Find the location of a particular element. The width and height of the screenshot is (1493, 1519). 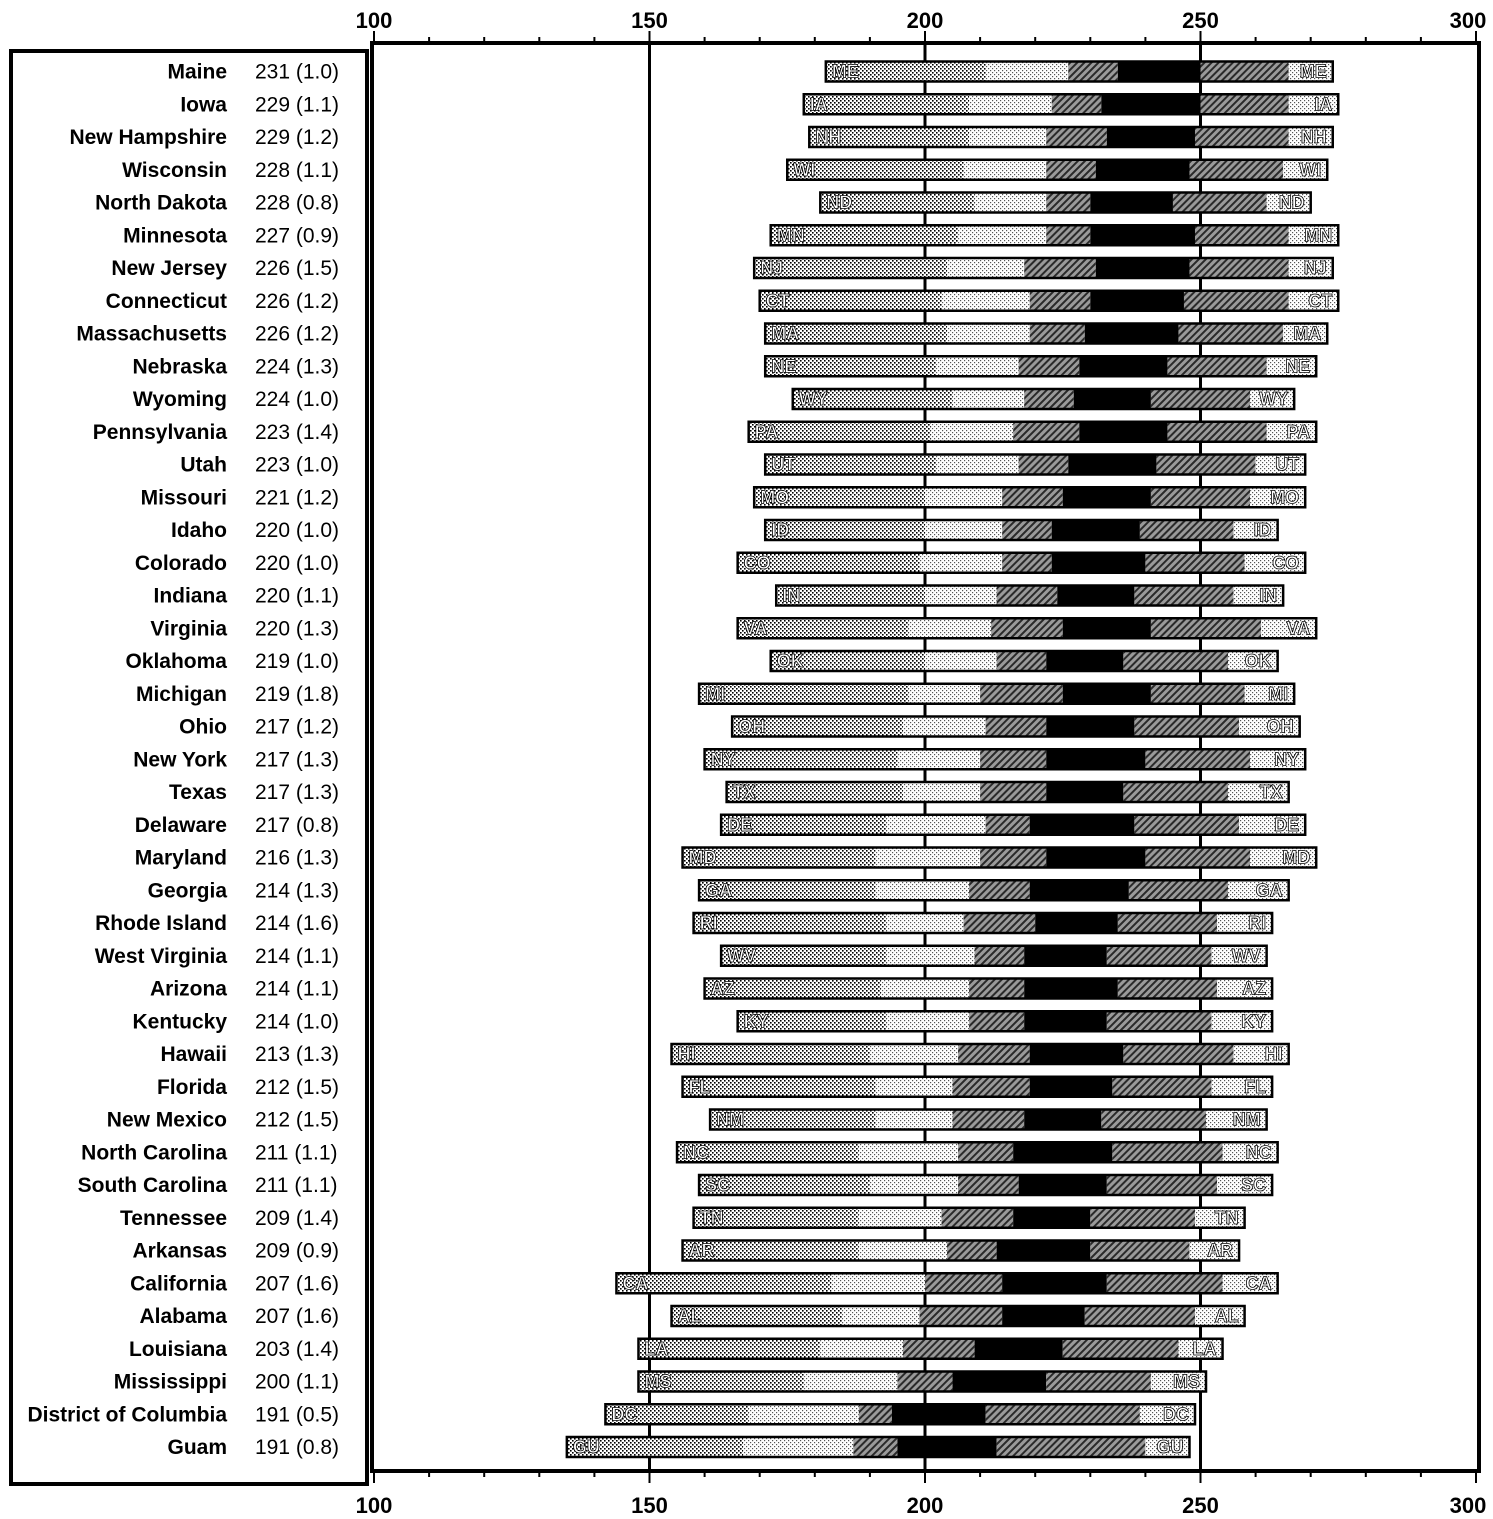

abbr-right-wy: WY is located at coordinates (1273, 399).